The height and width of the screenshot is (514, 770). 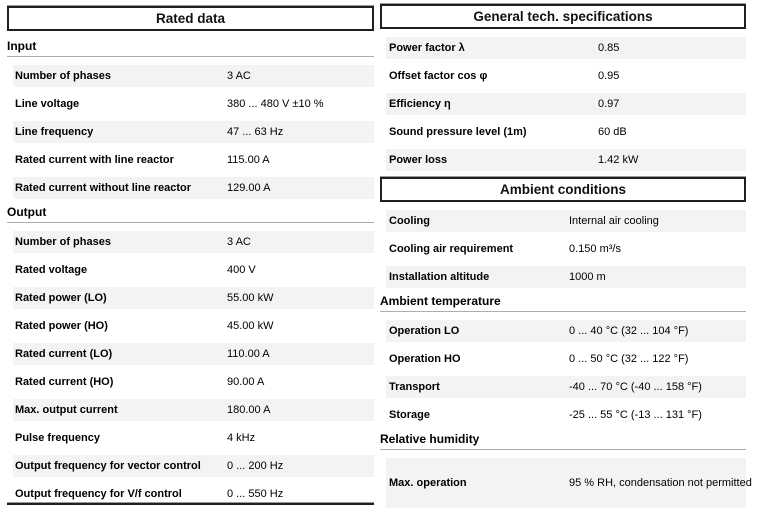 What do you see at coordinates (629, 359) in the screenshot?
I see `spec-value: 0 ... 50 °C (32 ... 122 °F)` at bounding box center [629, 359].